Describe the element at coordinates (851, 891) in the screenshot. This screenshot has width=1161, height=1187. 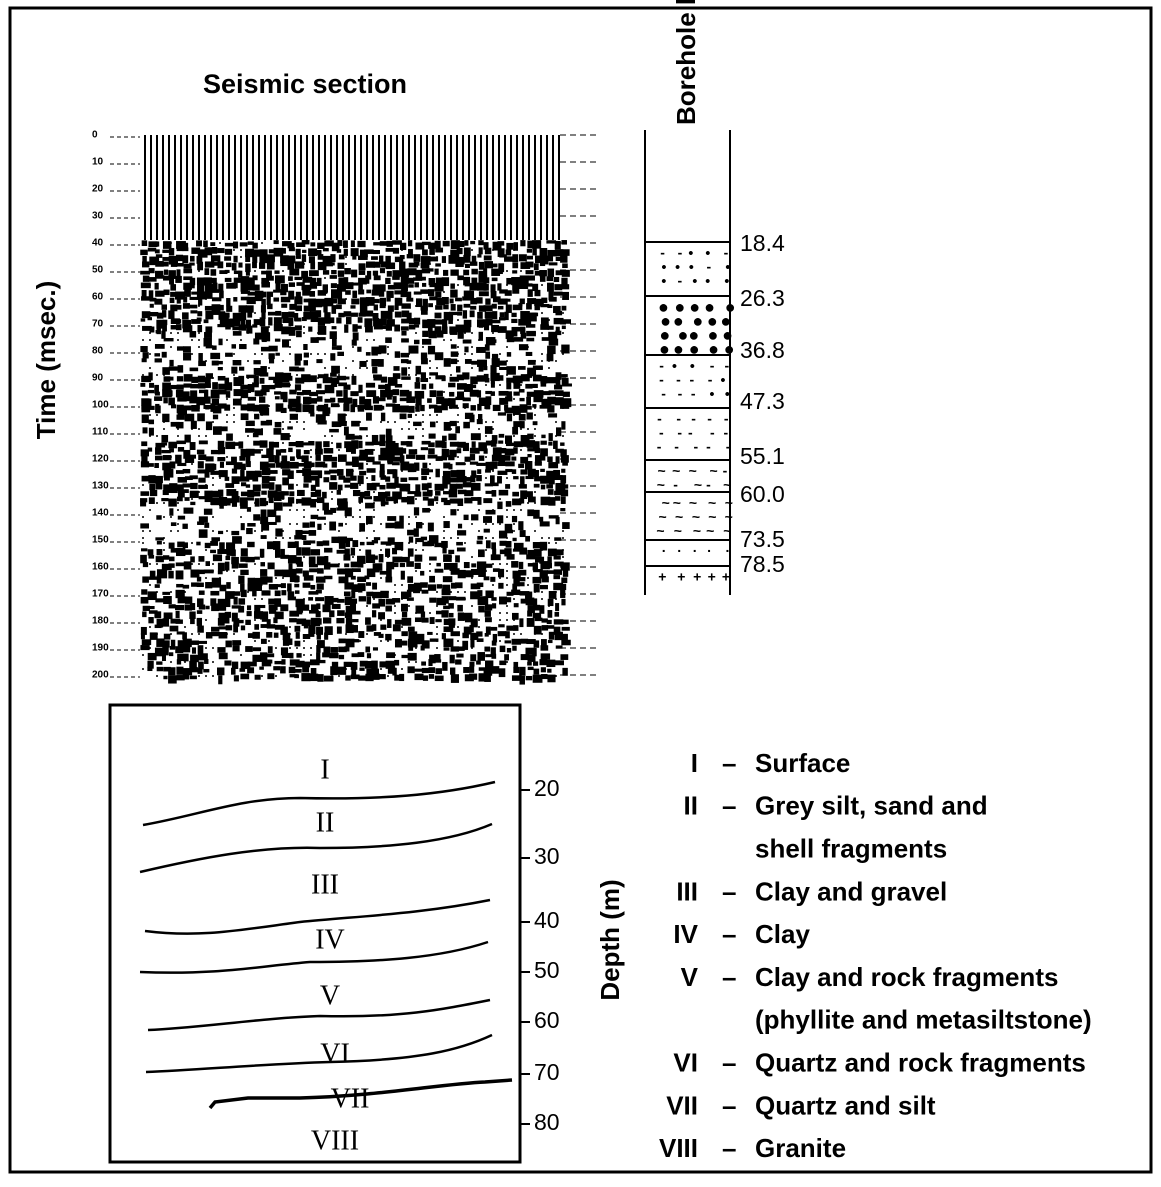
I see `legend-text: Clay and gravel` at that location.